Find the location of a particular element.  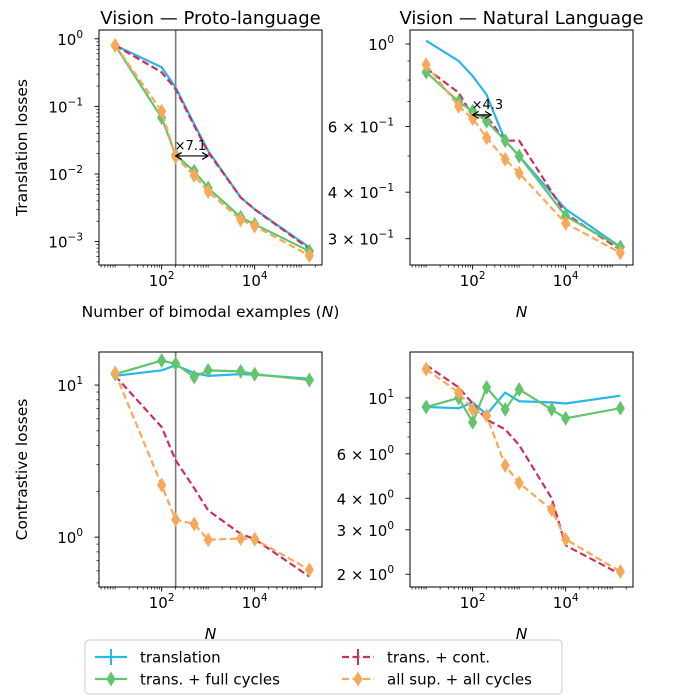

legend-label: trans. + full cycles is located at coordinates (210, 680).